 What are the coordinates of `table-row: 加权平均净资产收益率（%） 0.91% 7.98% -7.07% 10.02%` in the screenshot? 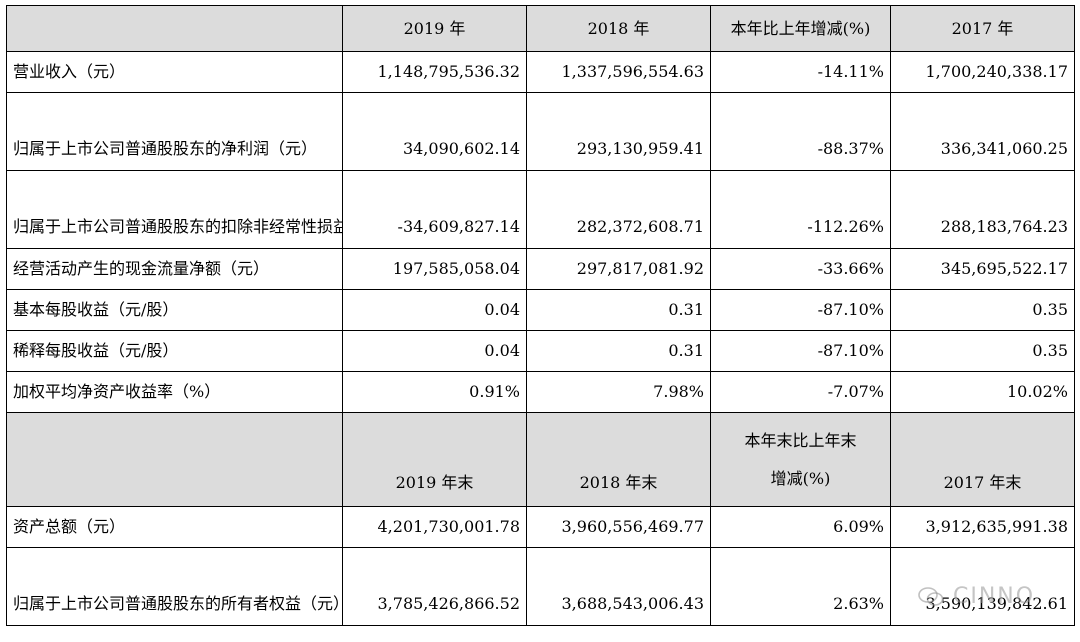 It's located at (540, 392).